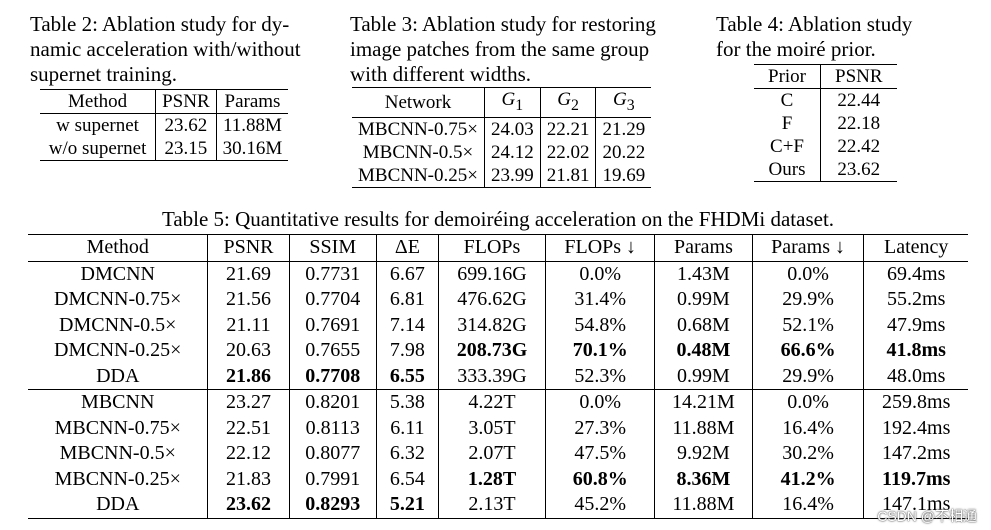  Describe the element at coordinates (808, 248) in the screenshot. I see `table5-header-params-reduction: Params ↓` at that location.